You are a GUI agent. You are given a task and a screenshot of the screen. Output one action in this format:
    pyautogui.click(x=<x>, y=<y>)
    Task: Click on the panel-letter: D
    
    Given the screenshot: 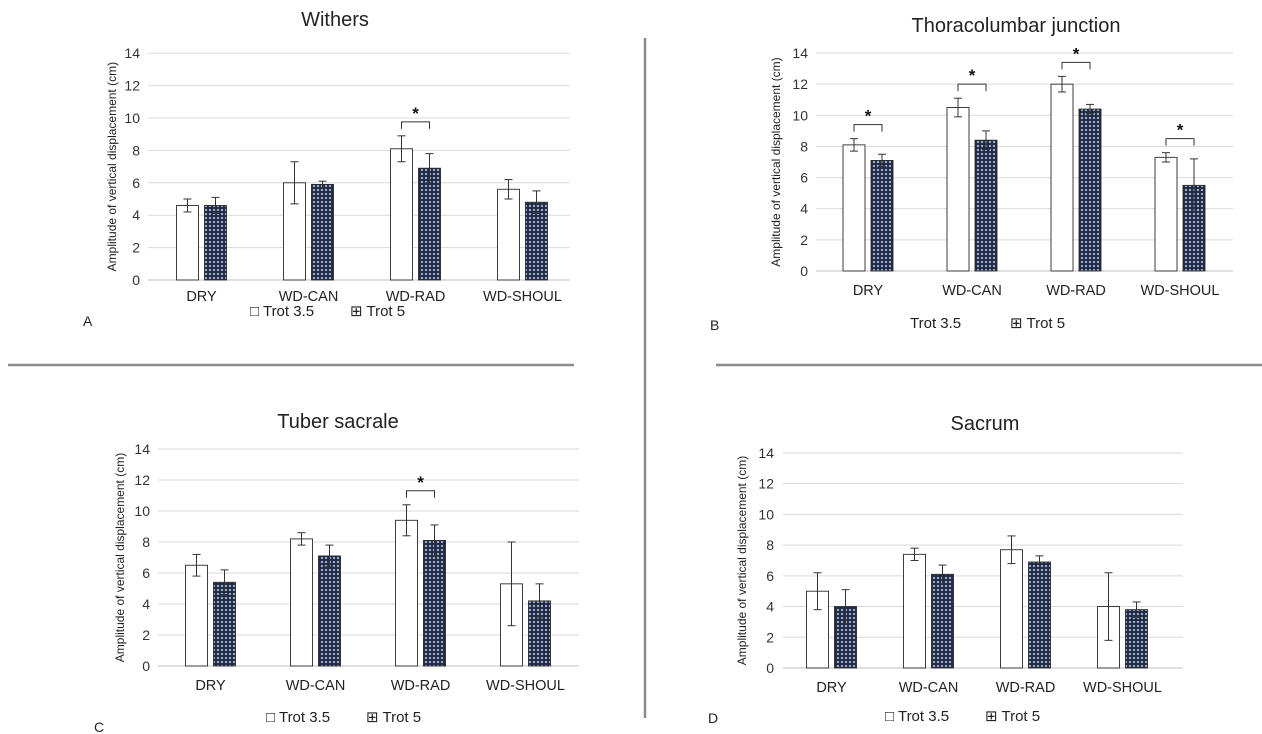 What is the action you would take?
    pyautogui.click(x=713, y=718)
    